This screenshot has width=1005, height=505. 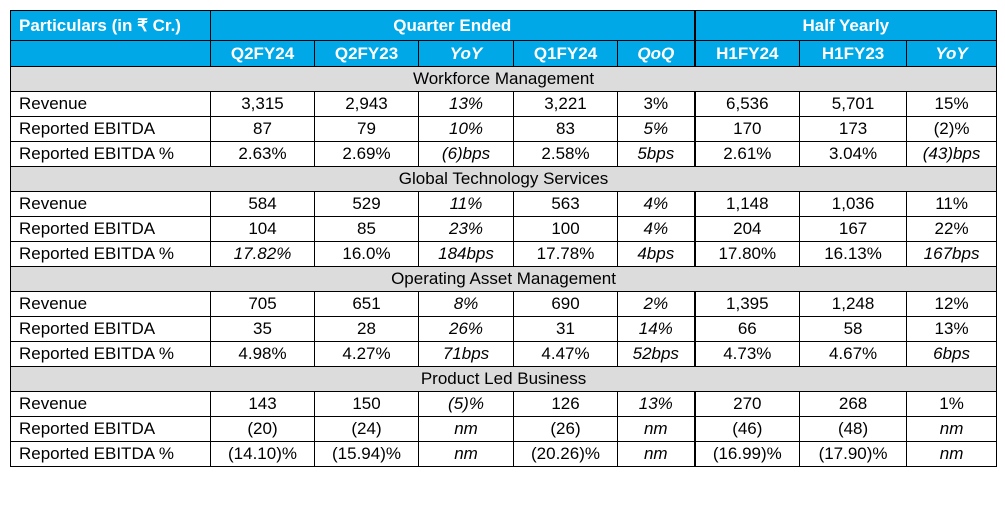 What do you see at coordinates (565, 454) in the screenshot?
I see `table-cell: (20.26)%` at bounding box center [565, 454].